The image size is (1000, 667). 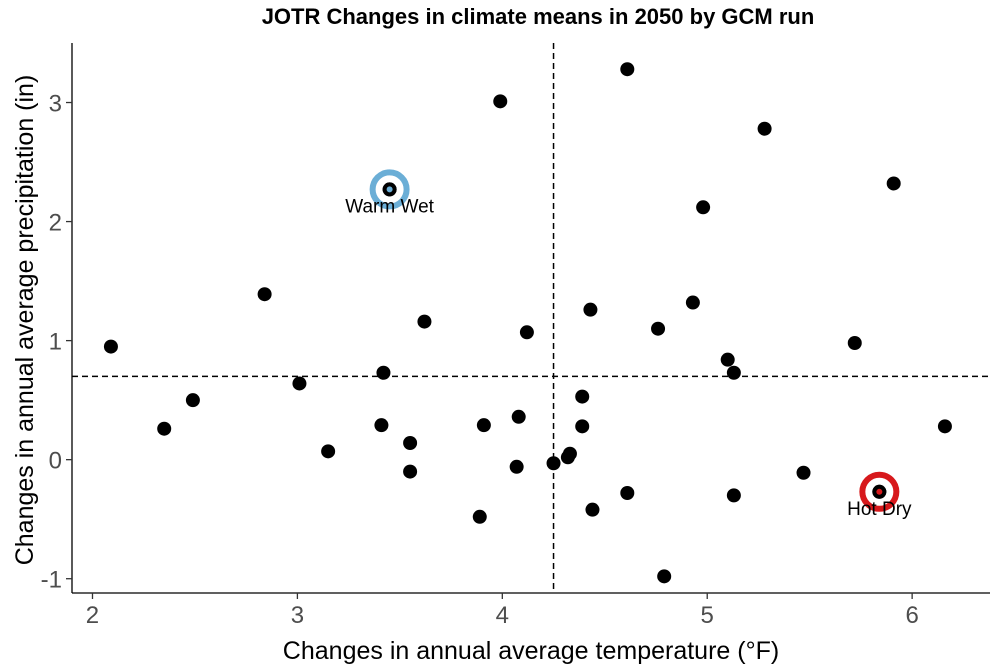 What do you see at coordinates (51, 580) in the screenshot?
I see `y-tick-label: -1` at bounding box center [51, 580].